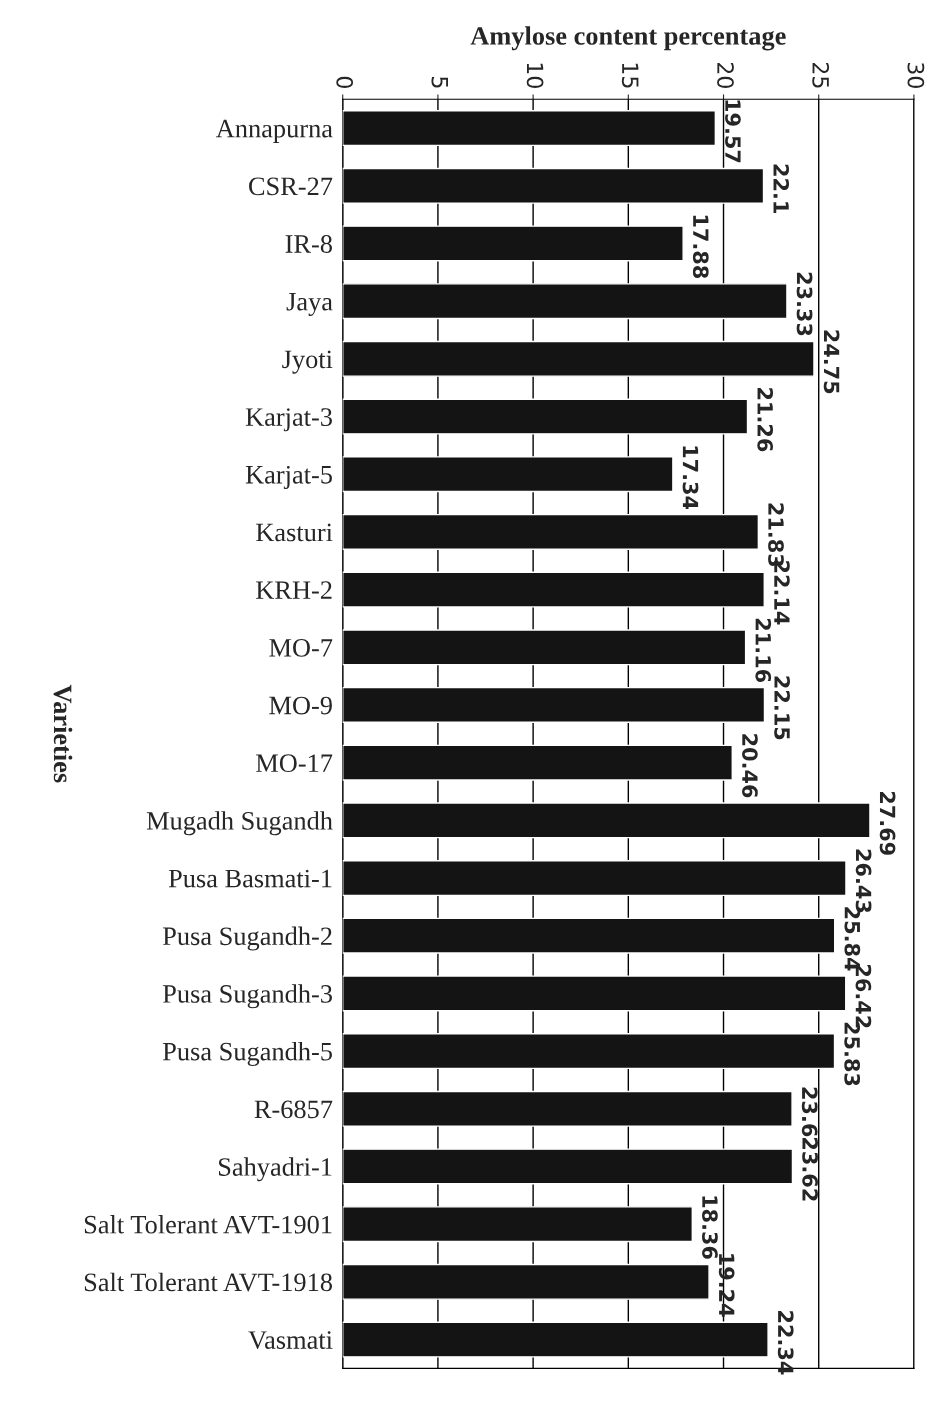 The image size is (952, 1418). What do you see at coordinates (916, 75) in the screenshot?
I see `x-tick-label: 30` at bounding box center [916, 75].